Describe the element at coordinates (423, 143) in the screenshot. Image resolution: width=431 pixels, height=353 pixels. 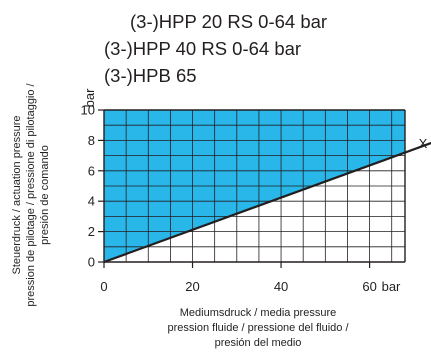
I see `annotation-x: X` at that location.